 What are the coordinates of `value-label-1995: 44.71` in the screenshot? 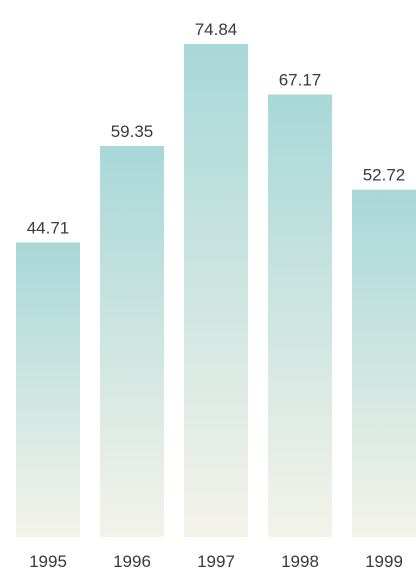 It's located at (48, 227).